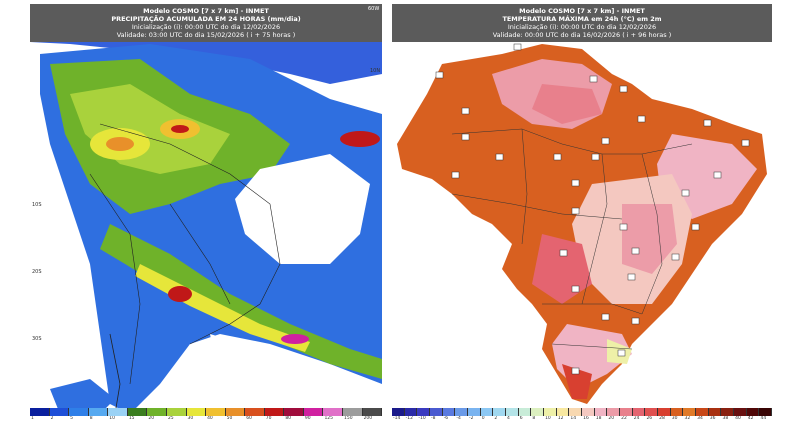  What do you see at coordinates (307, 418) in the screenshot?
I see `precip-colorbar-label: 90` at bounding box center [307, 418].